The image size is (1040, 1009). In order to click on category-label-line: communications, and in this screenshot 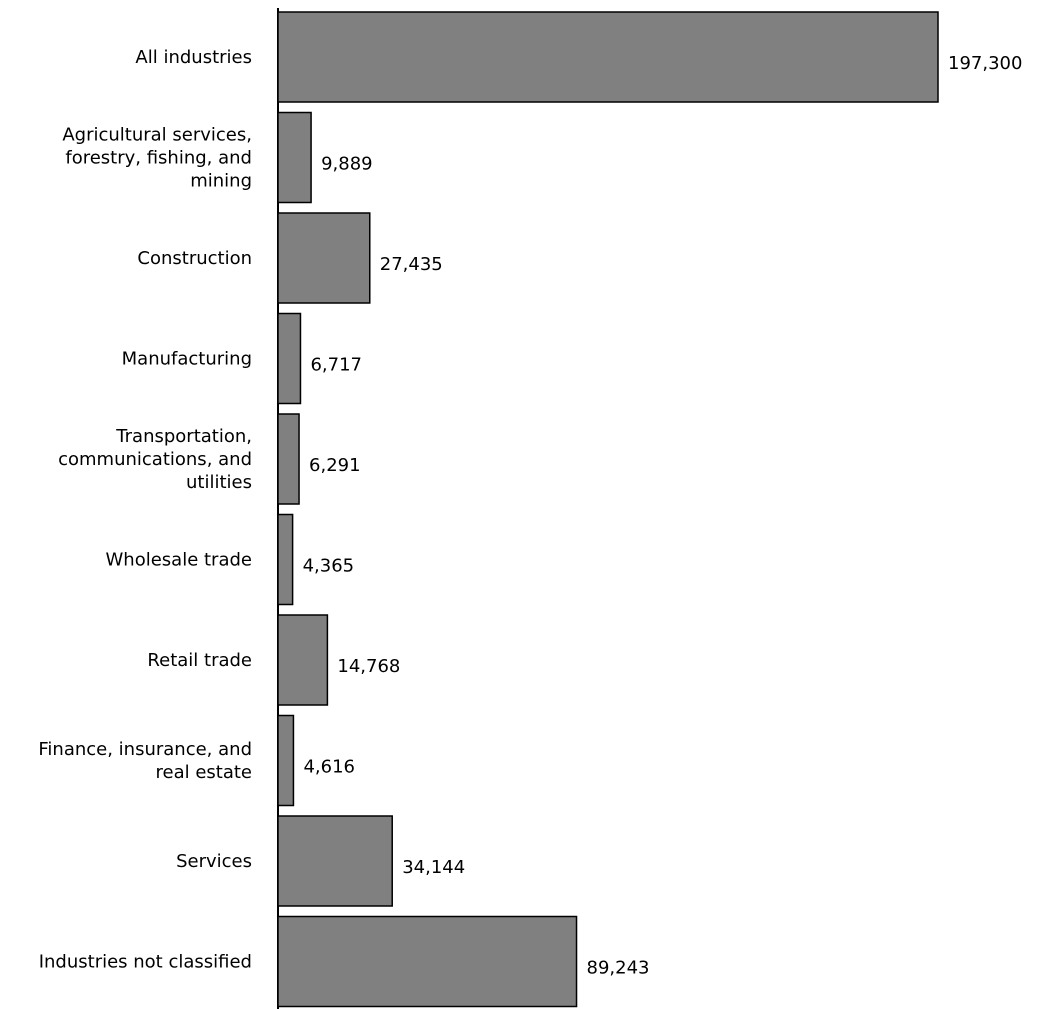, I will do `click(155, 459)`.